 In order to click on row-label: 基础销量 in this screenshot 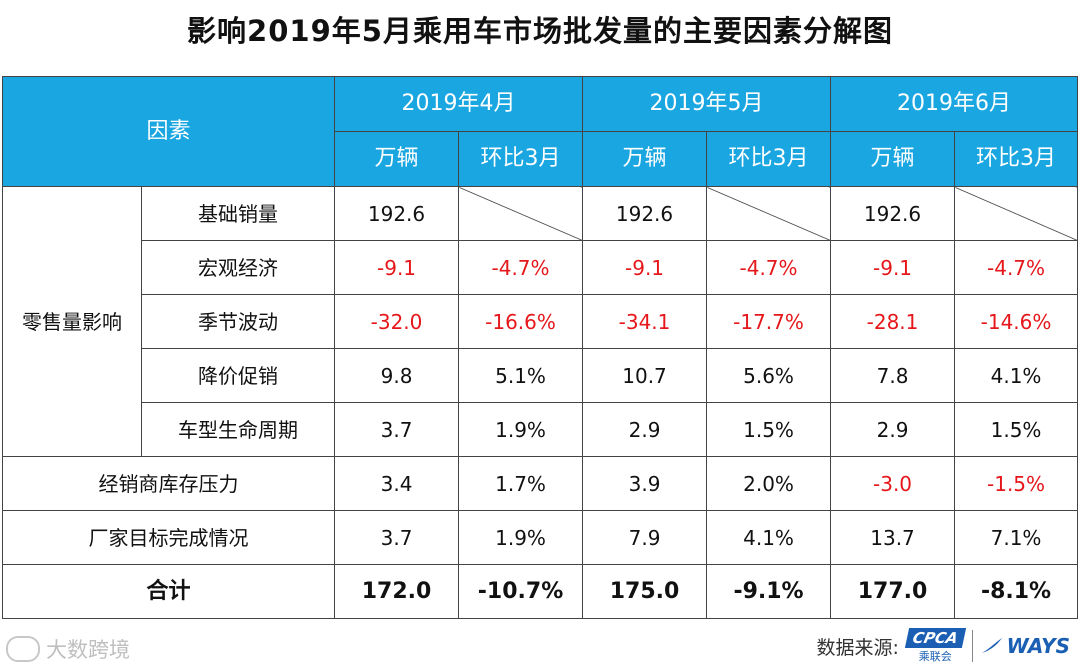, I will do `click(238, 213)`.